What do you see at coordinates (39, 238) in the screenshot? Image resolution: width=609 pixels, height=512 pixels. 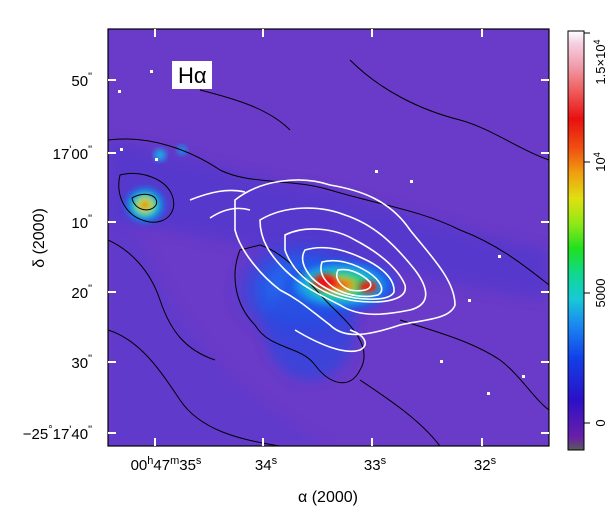 I see `y-axis-title: δ (2000)` at bounding box center [39, 238].